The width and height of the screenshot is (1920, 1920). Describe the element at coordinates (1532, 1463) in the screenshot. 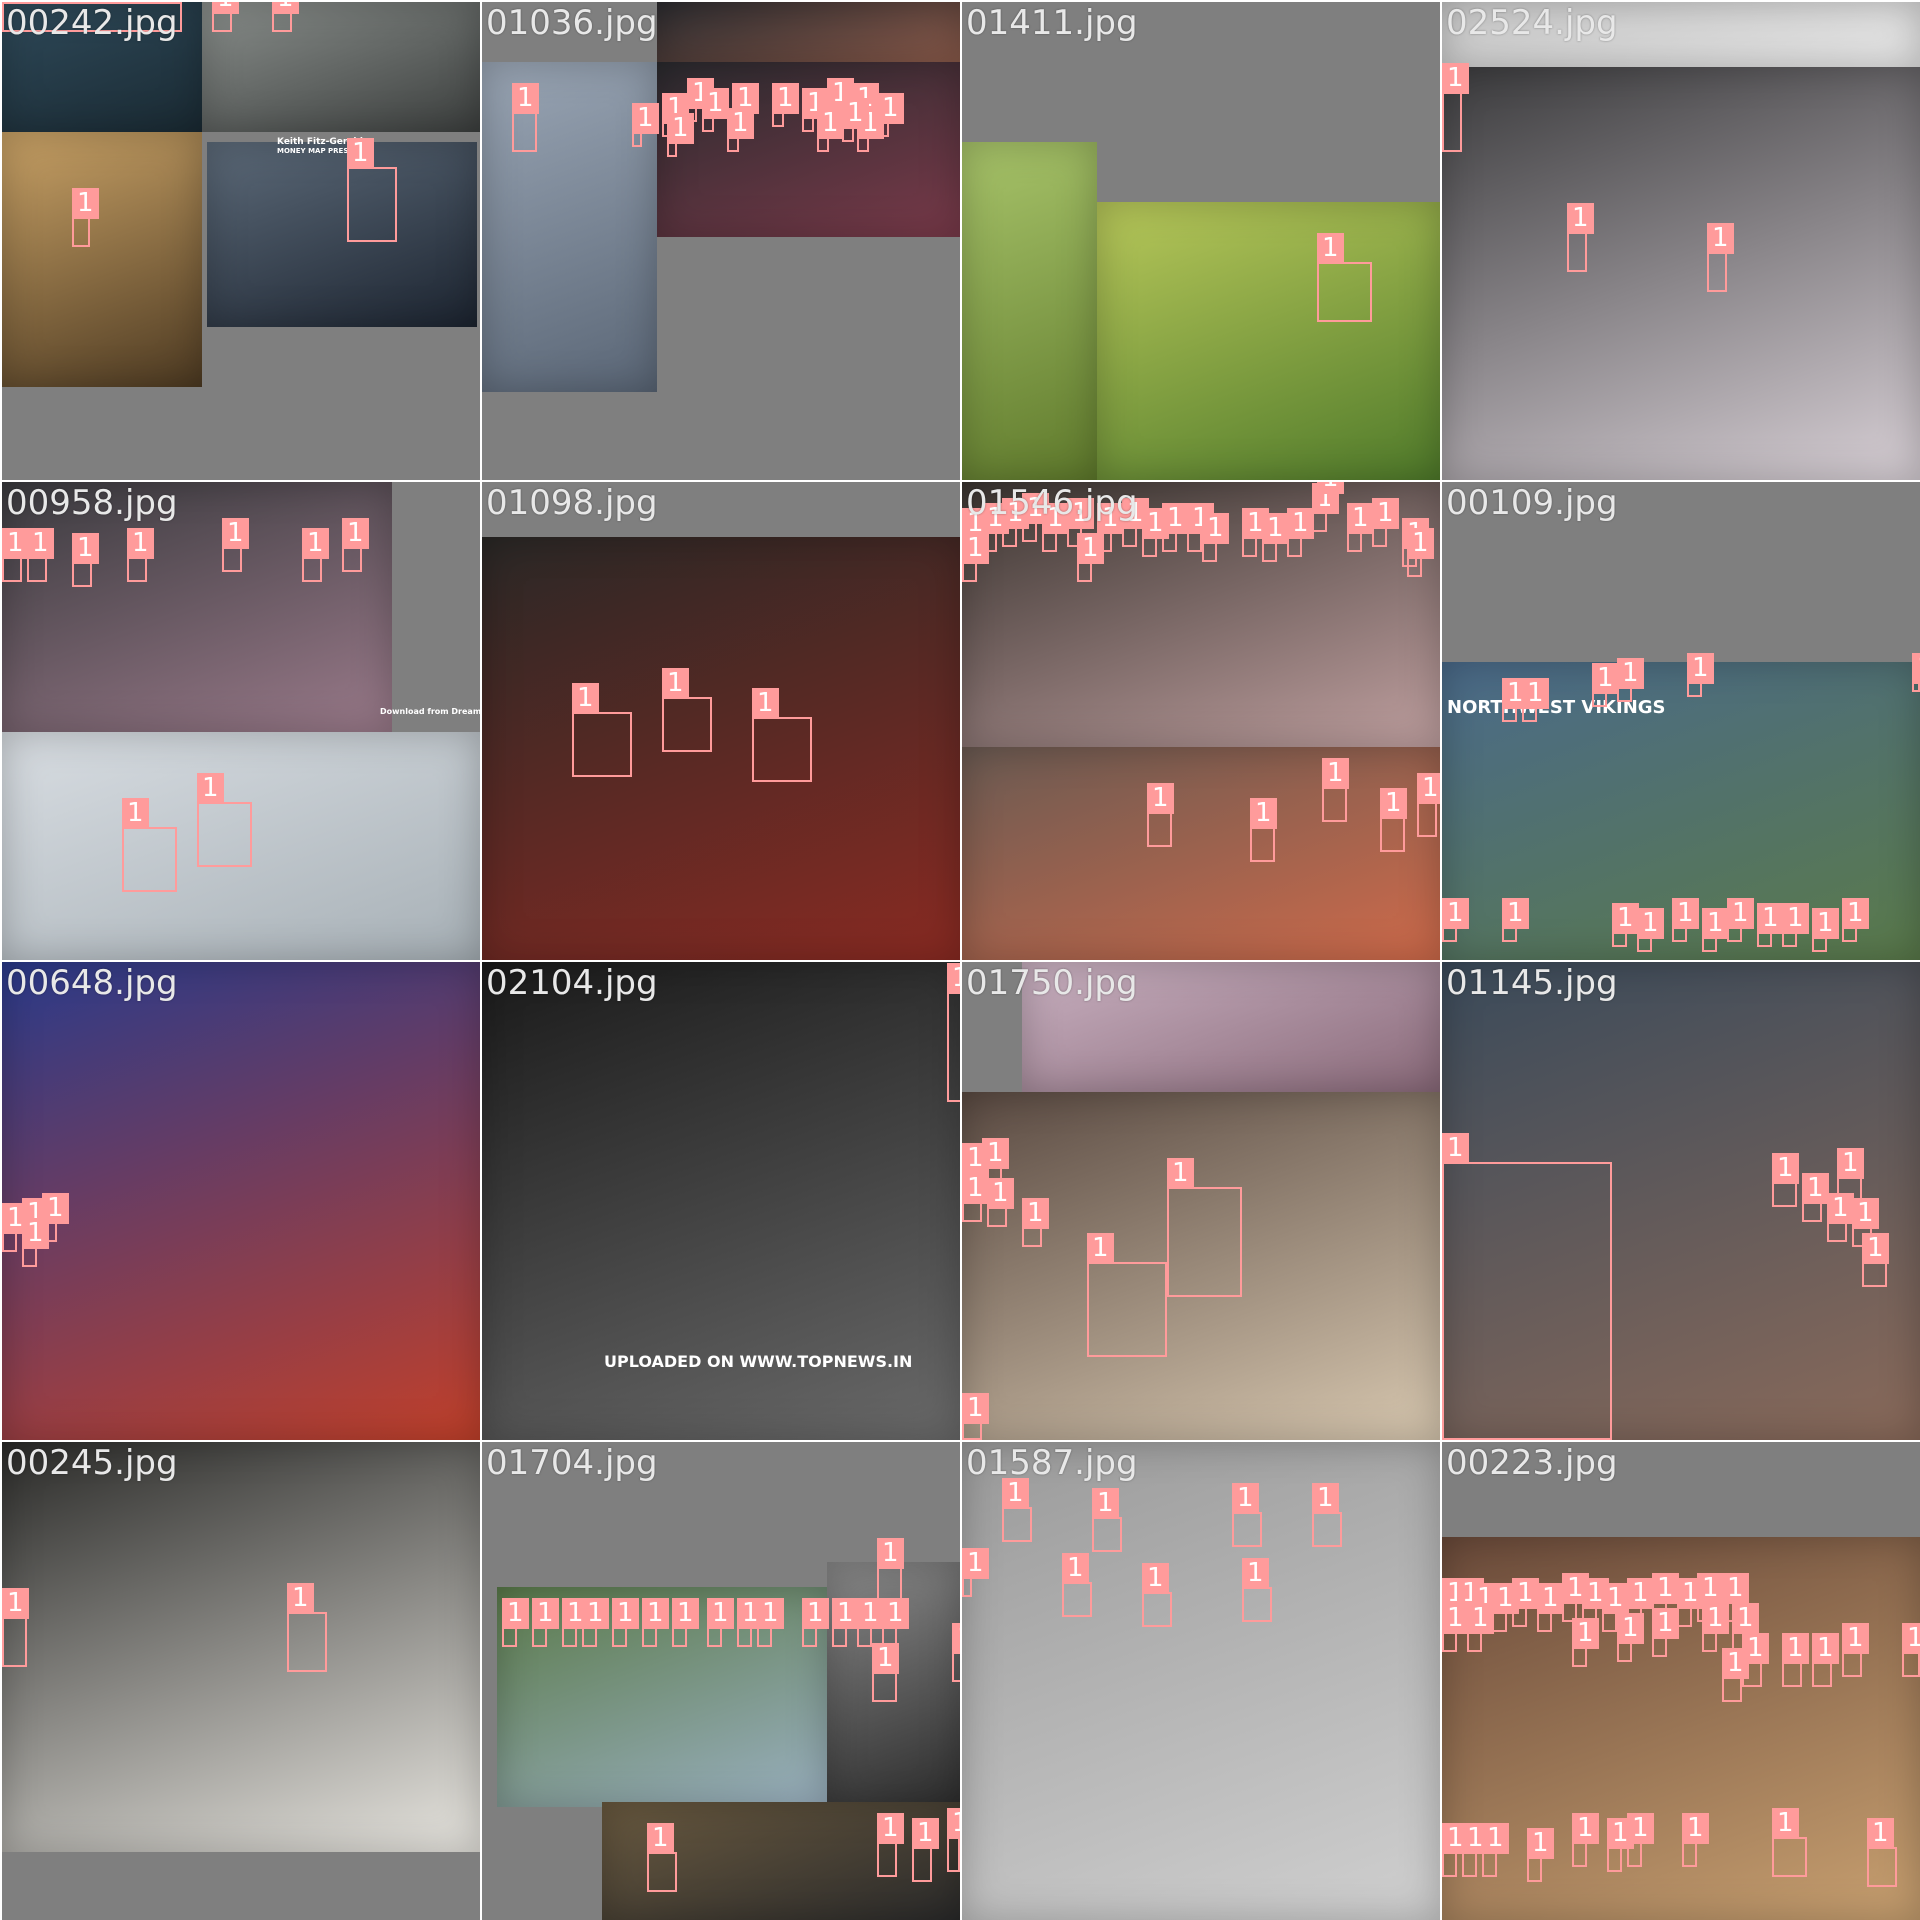

I see `tile-filename: 00223.jpg` at that location.